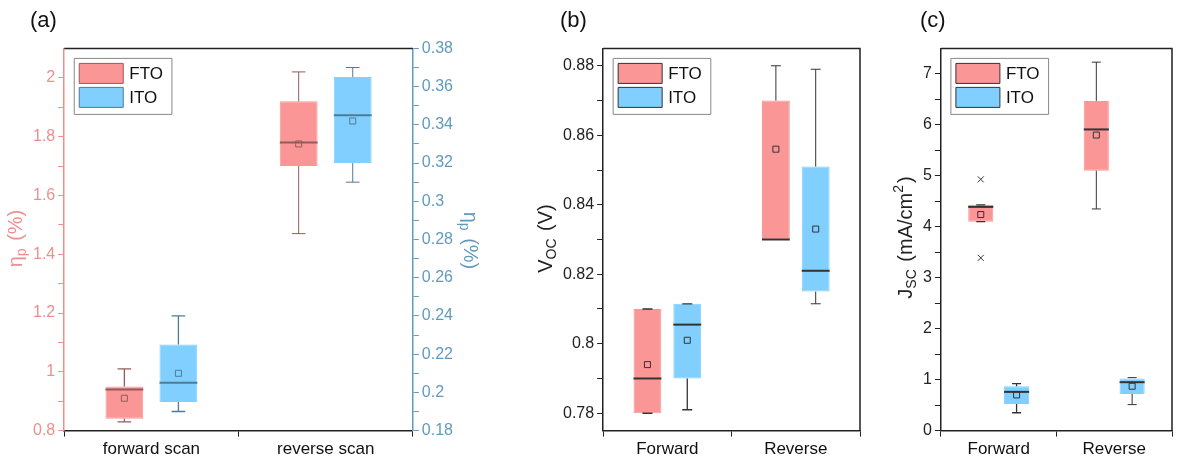  What do you see at coordinates (927, 277) in the screenshot?
I see `y-tick-label: 3` at bounding box center [927, 277].